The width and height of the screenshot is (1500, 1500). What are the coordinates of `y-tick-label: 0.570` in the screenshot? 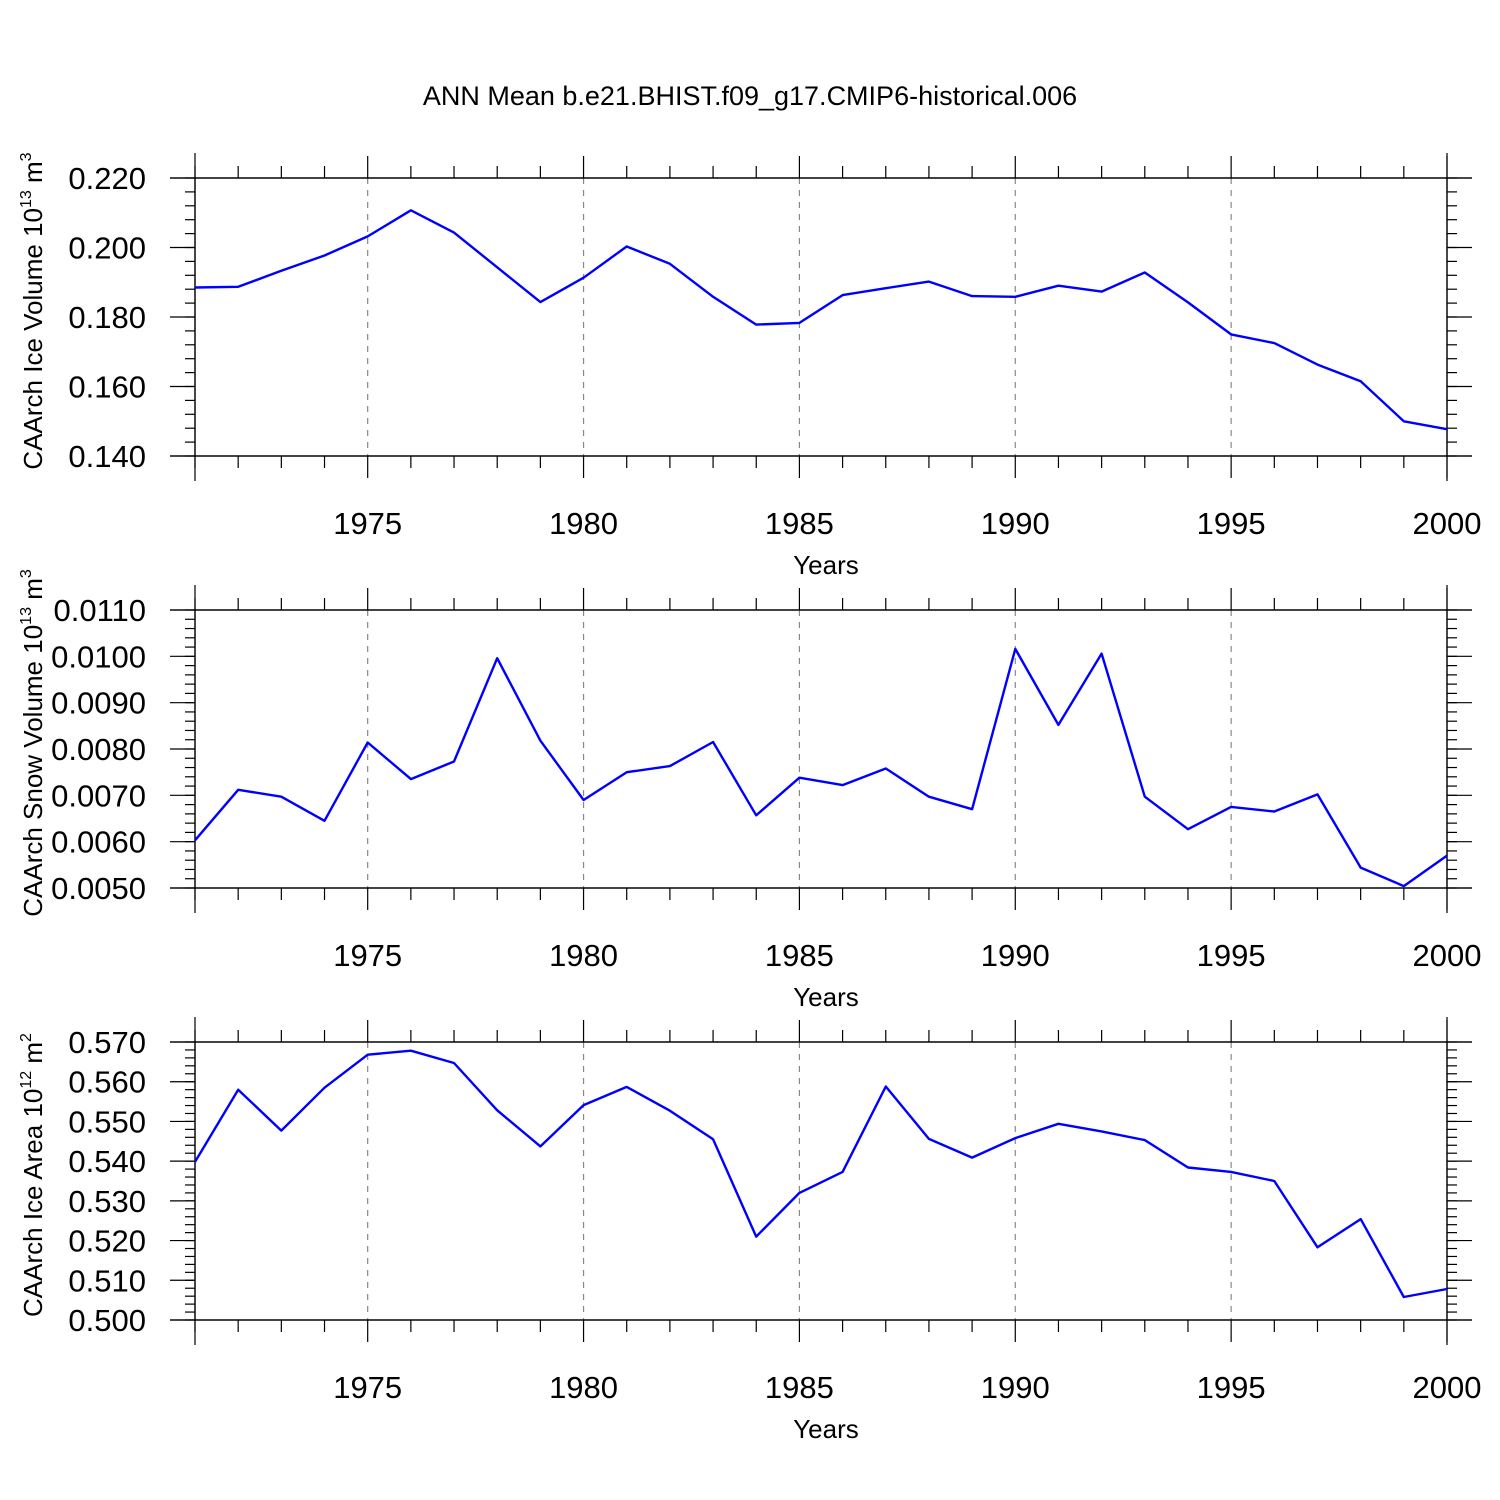 It's located at (107, 1042).